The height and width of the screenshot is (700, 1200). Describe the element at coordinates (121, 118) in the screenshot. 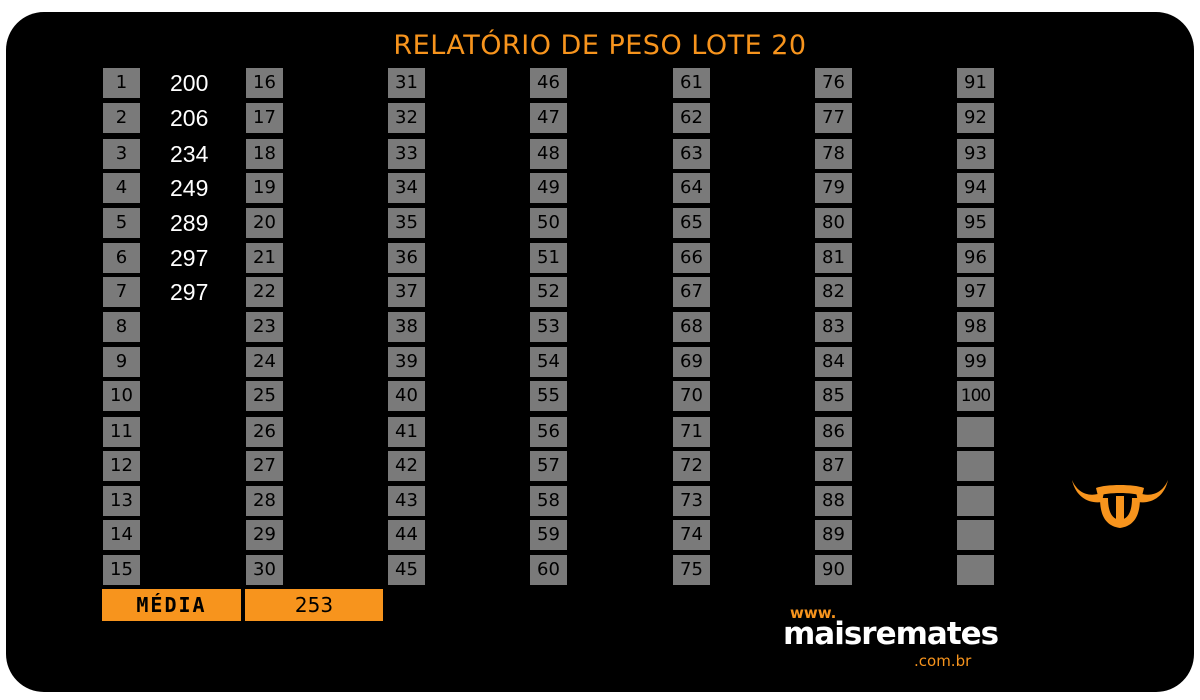

I see `cell-number: 2` at that location.